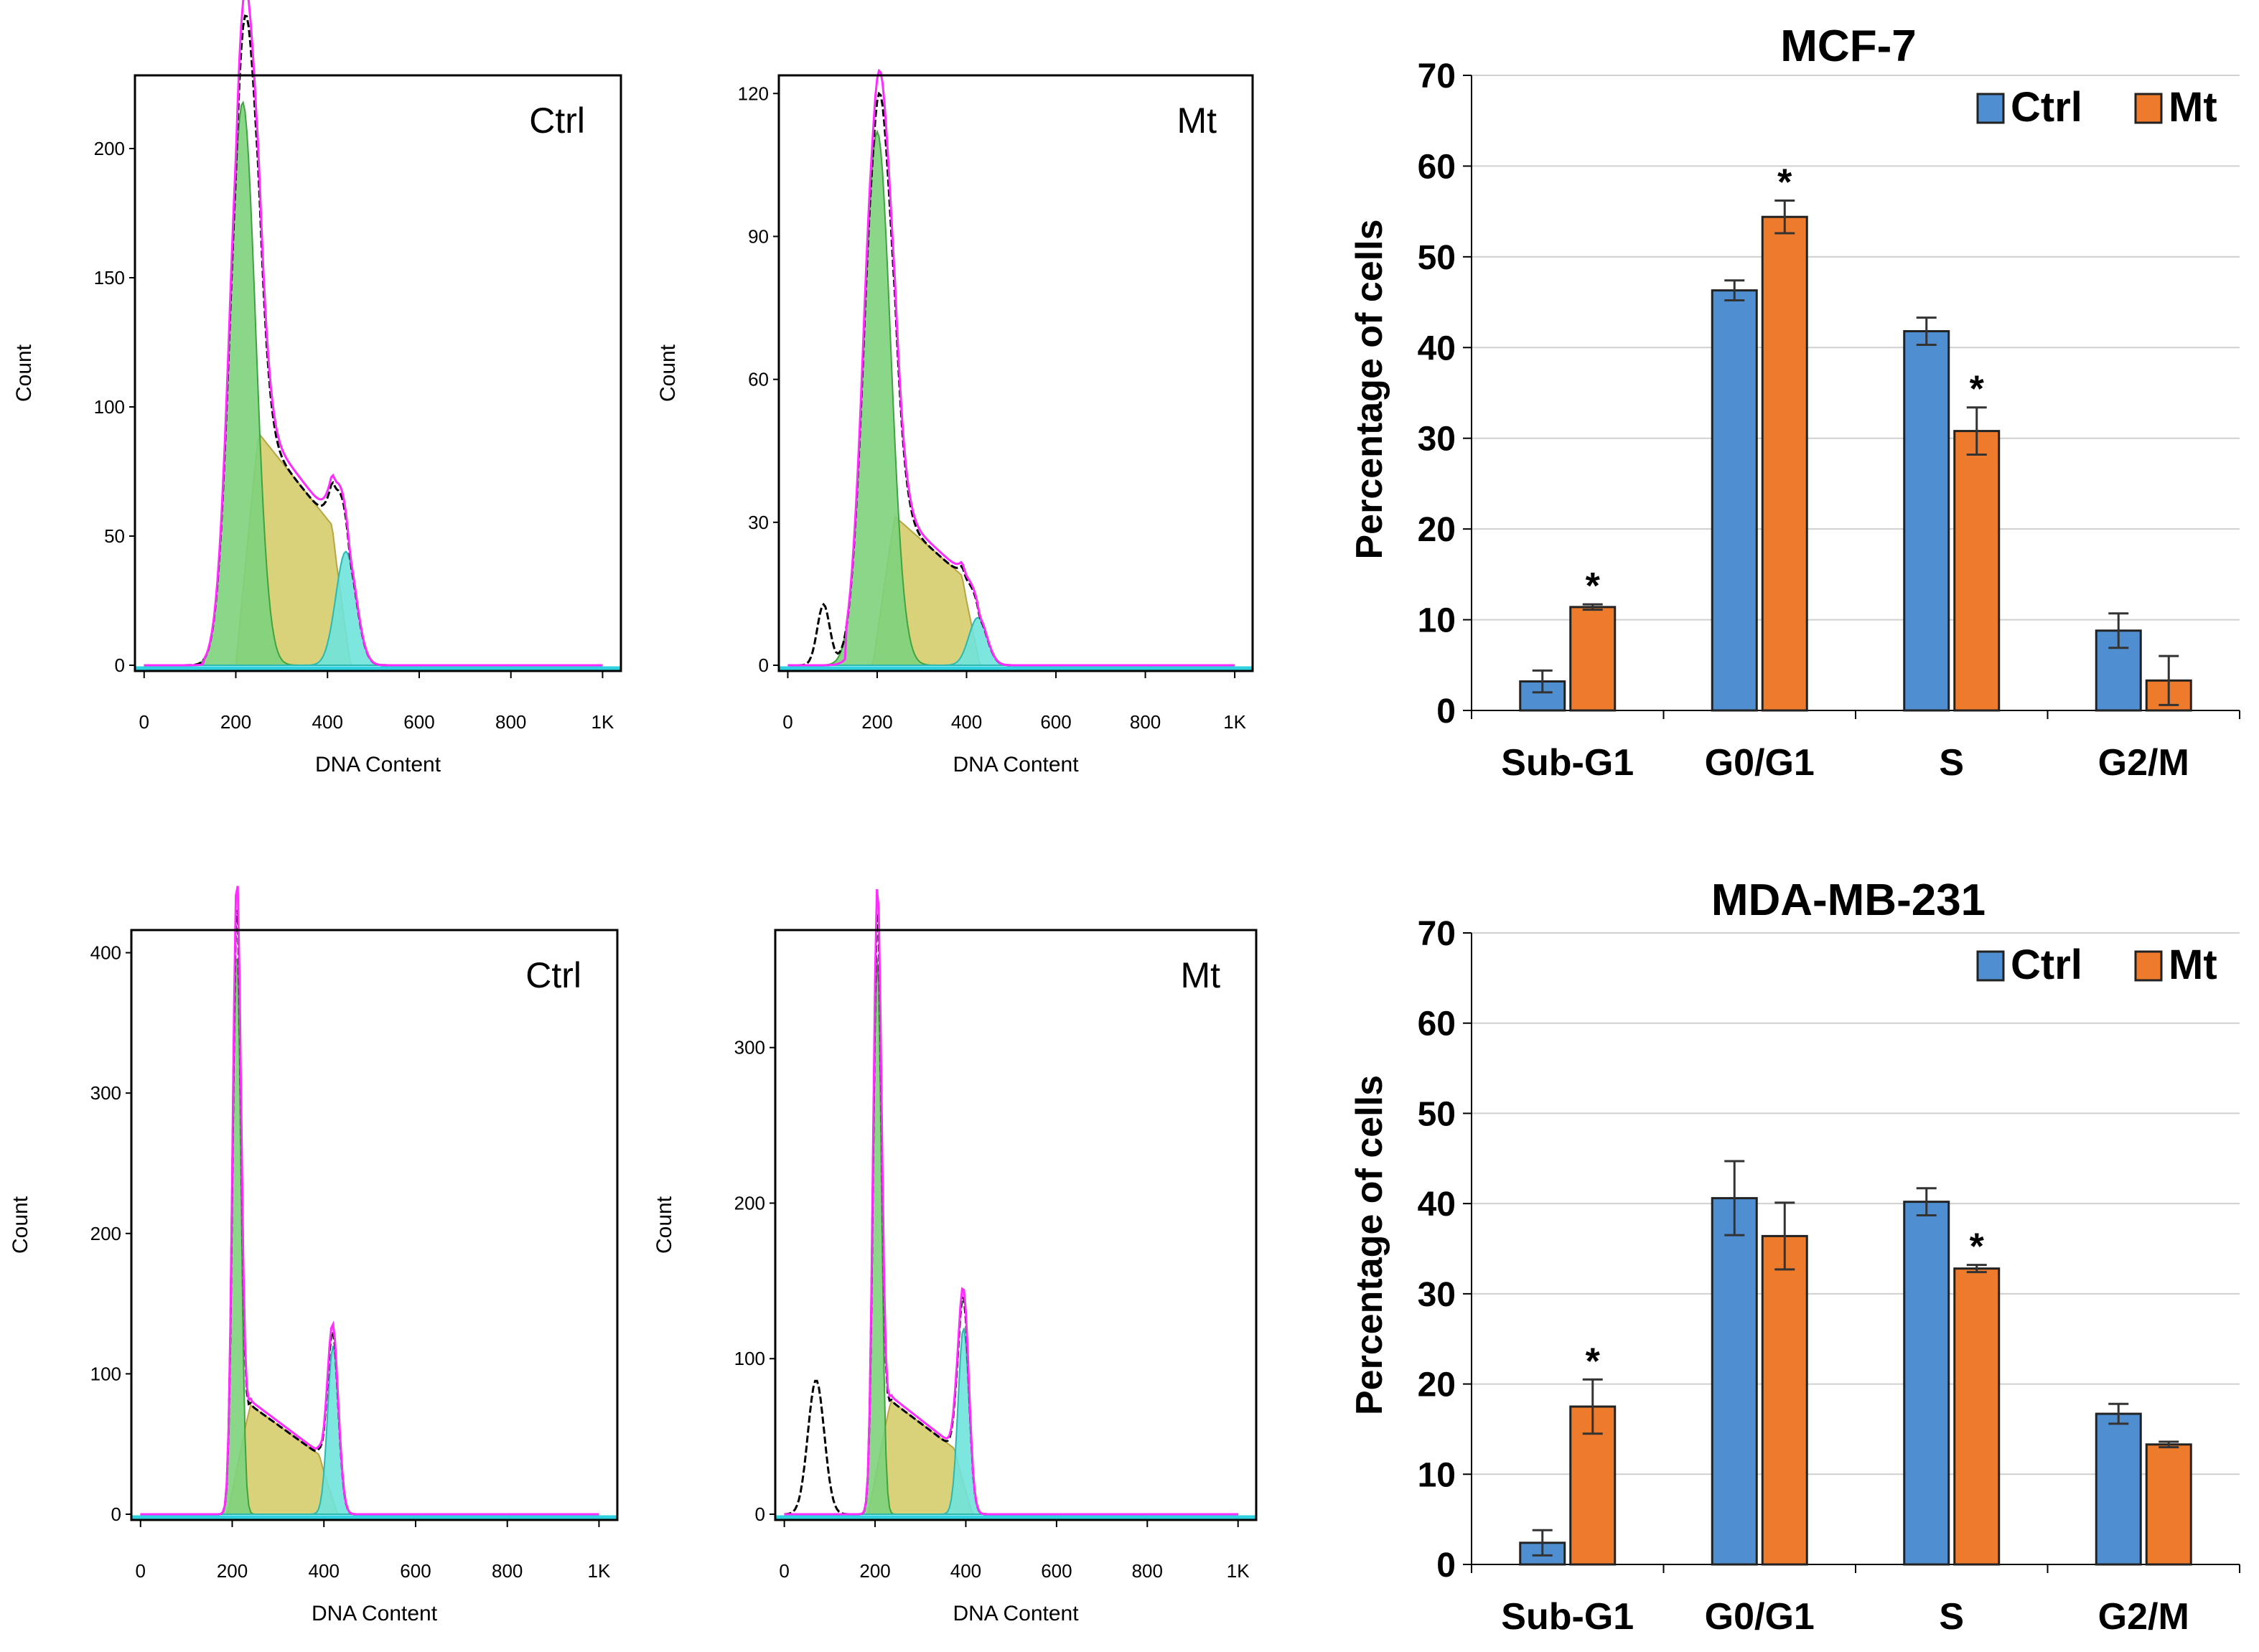  I want to click on hist-y-tick-label: 50, so click(115, 536).